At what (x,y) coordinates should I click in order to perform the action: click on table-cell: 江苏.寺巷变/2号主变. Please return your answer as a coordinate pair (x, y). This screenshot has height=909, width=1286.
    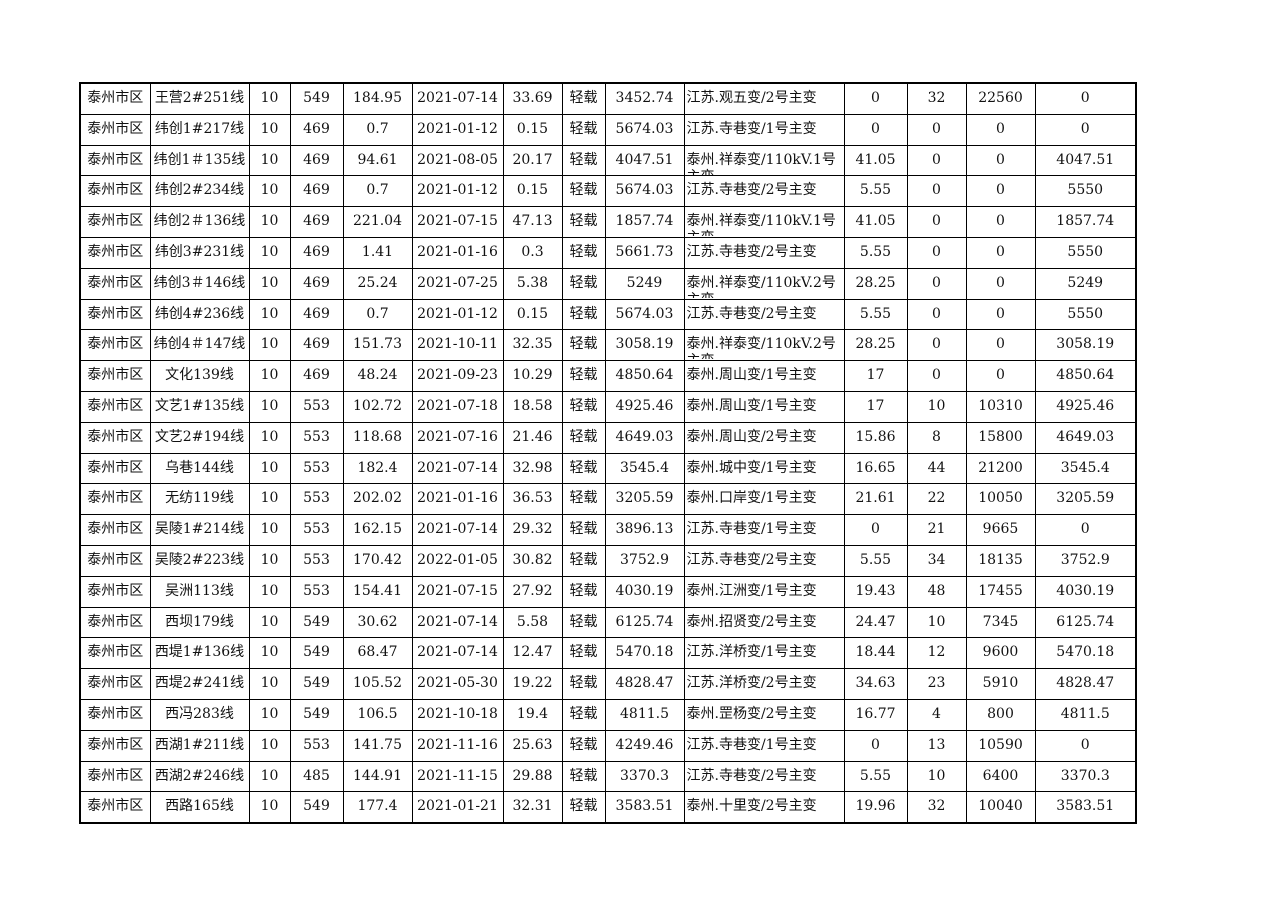
    Looking at the image, I should click on (764, 560).